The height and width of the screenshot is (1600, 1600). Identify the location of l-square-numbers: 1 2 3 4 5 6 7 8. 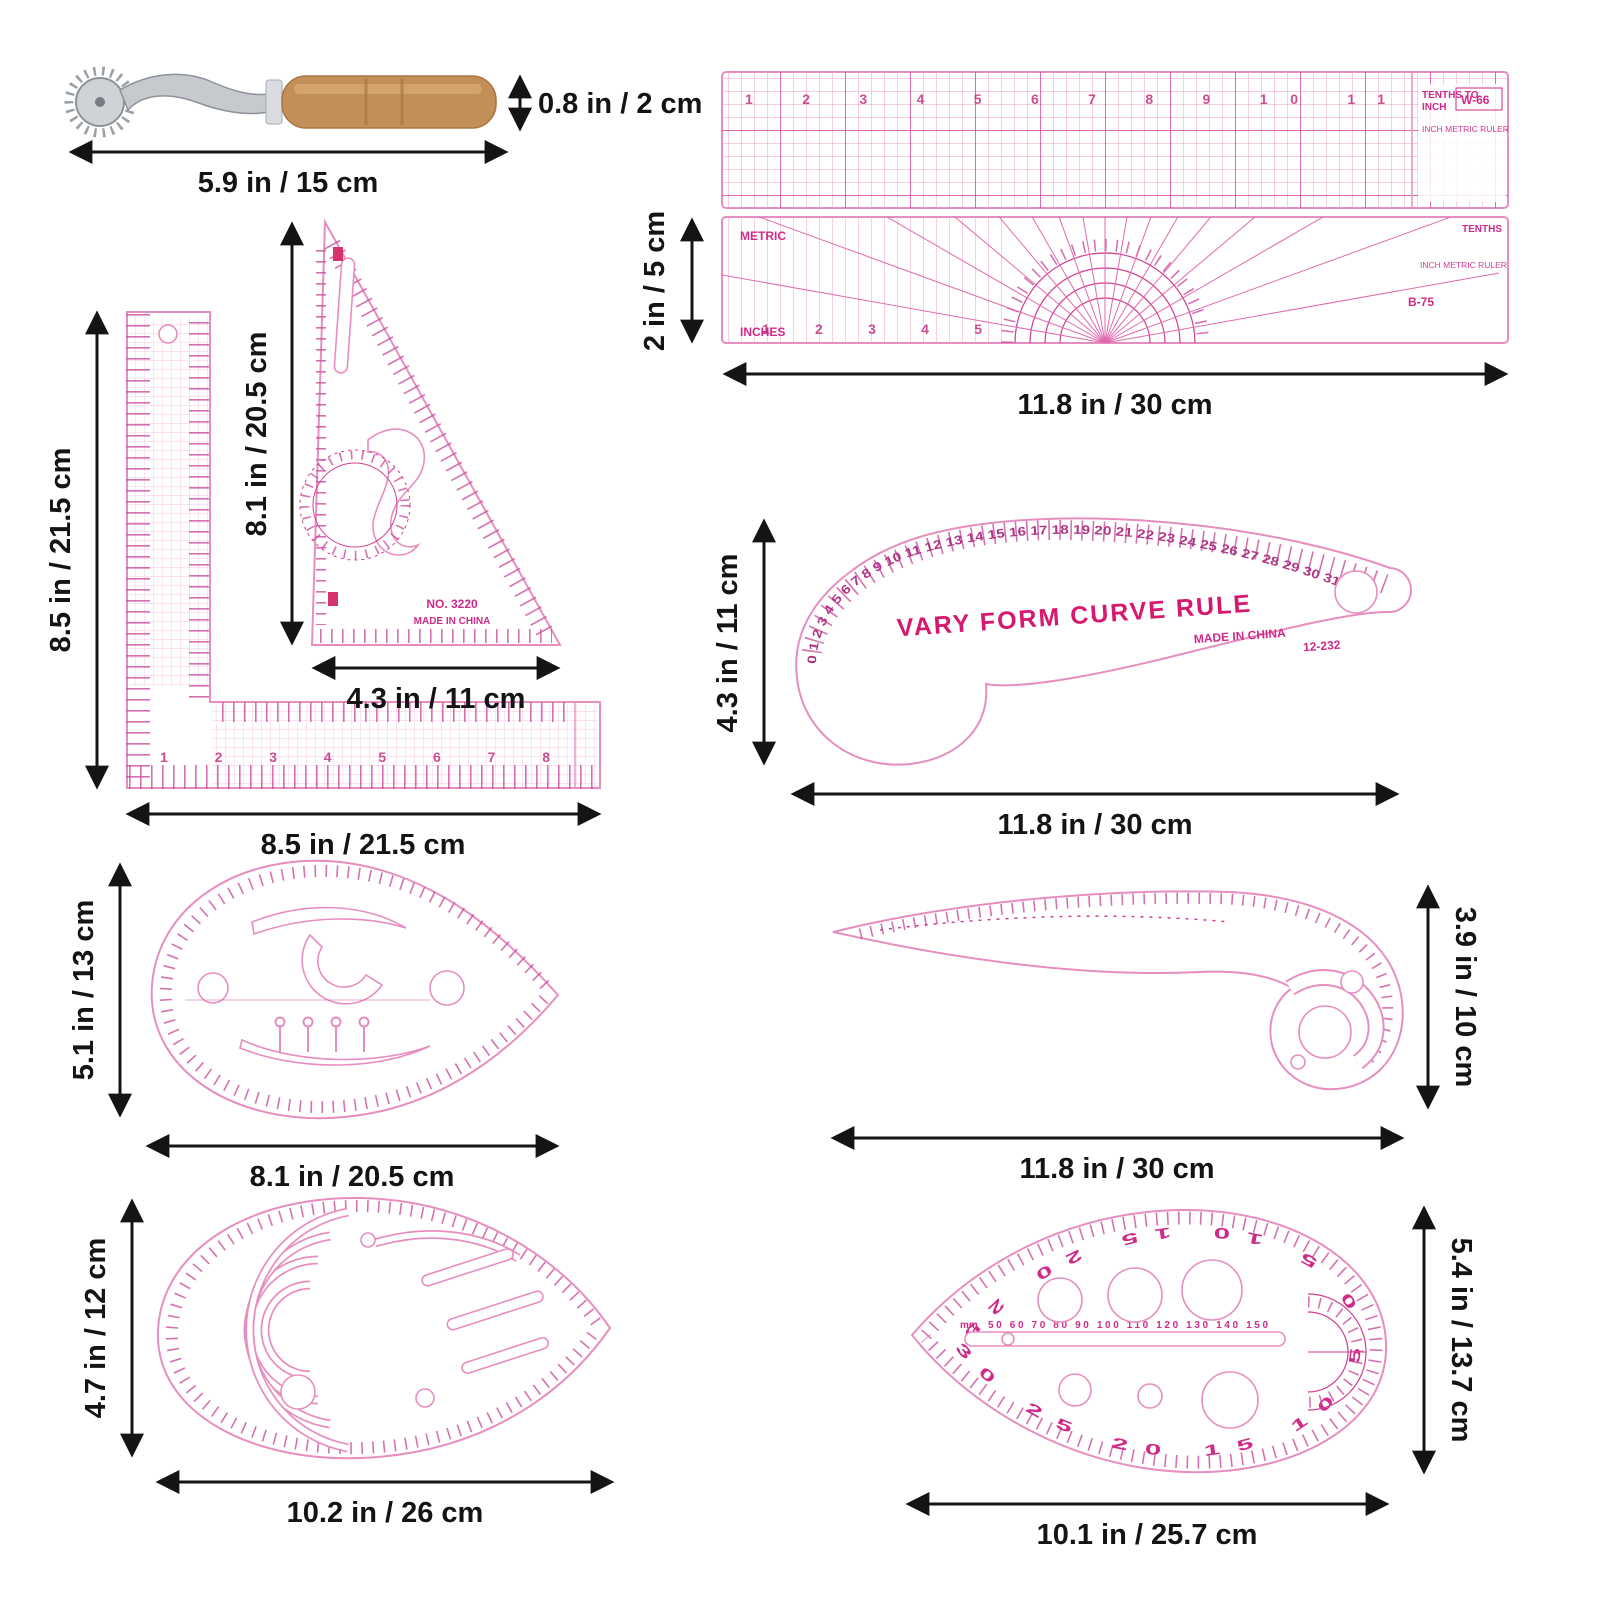
(355, 757).